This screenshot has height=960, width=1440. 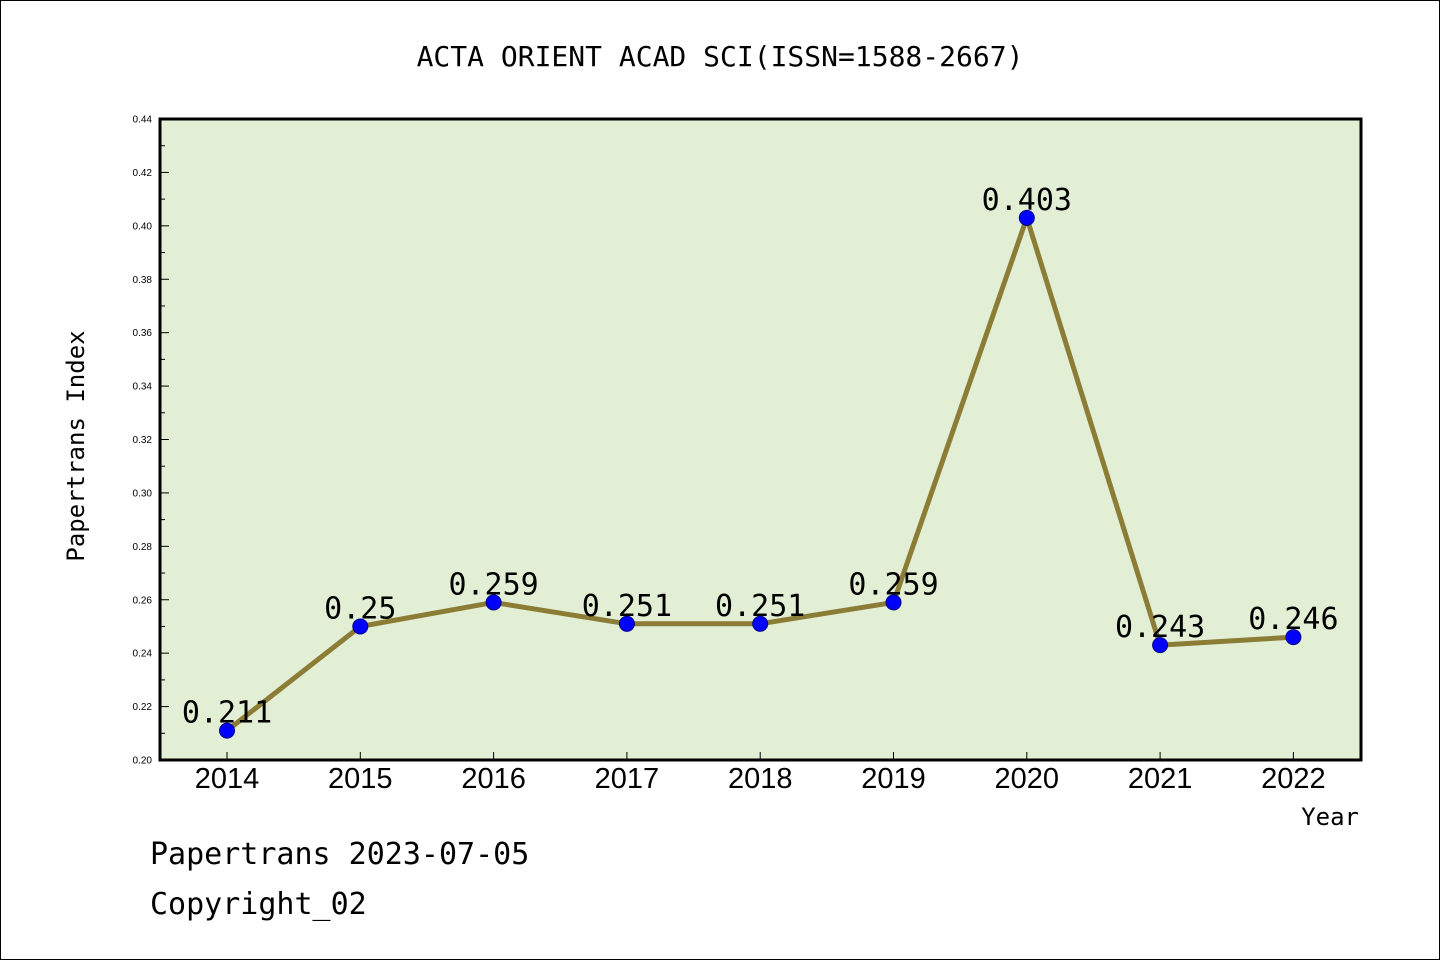 I want to click on y-tick-label: 0.22, so click(x=143, y=707).